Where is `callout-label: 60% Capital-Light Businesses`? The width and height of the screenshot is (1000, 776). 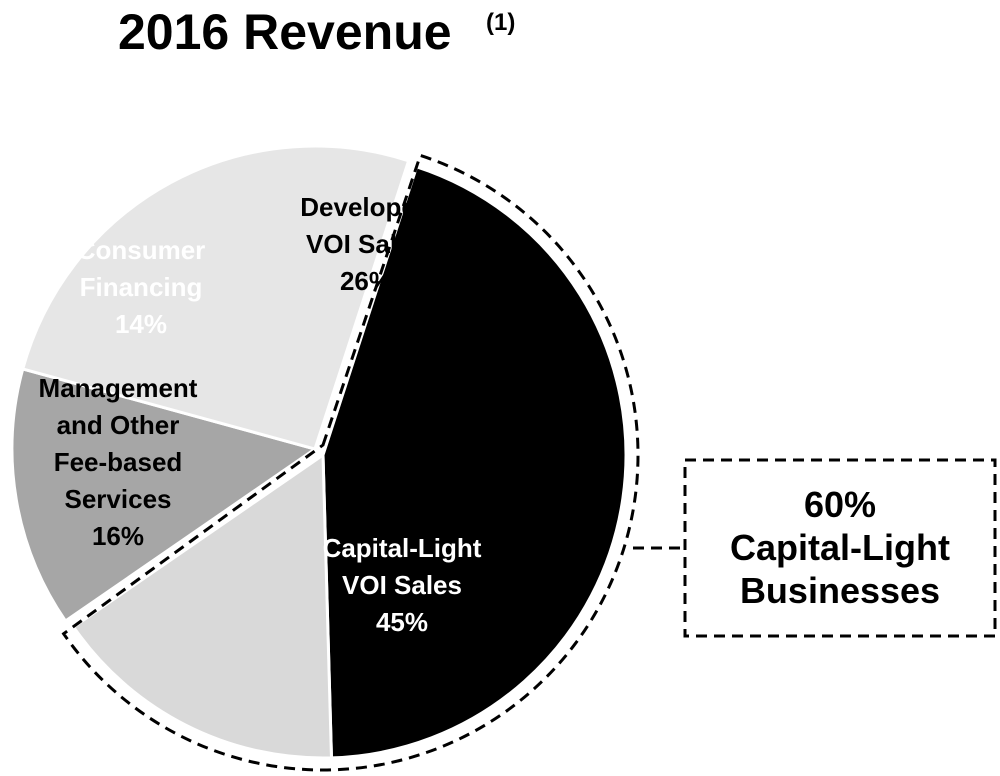
callout-label: 60% Capital-Light Businesses is located at coordinates (840, 547).